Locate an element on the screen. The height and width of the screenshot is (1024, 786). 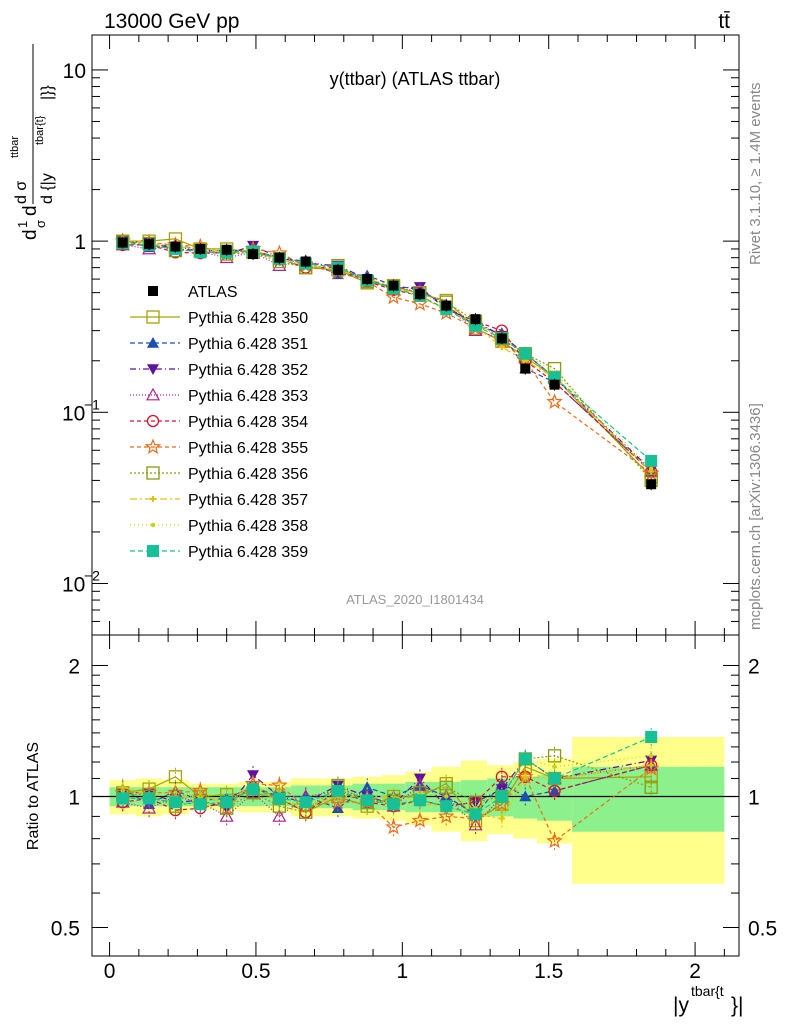
legend-entry-1: Pythia 6.428 350 is located at coordinates (219, 318).